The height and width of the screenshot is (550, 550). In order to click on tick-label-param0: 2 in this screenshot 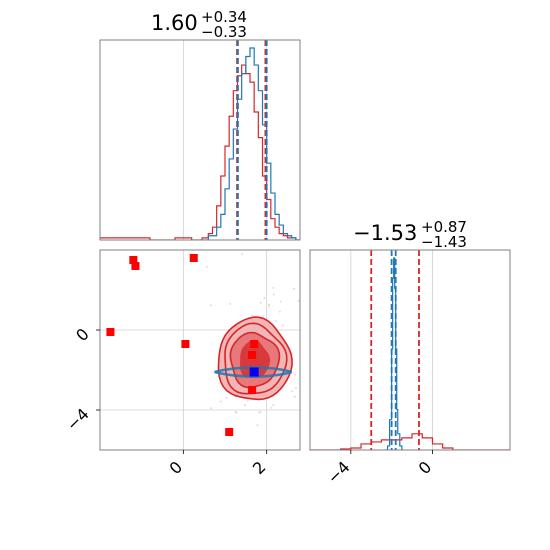, I will do `click(259, 467)`.